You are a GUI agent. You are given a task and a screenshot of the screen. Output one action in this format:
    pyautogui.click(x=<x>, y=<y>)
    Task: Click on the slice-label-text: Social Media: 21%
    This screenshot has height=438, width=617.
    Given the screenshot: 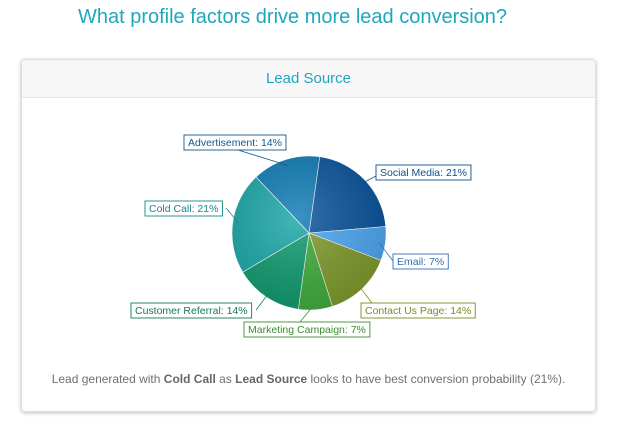 What is the action you would take?
    pyautogui.click(x=423, y=173)
    